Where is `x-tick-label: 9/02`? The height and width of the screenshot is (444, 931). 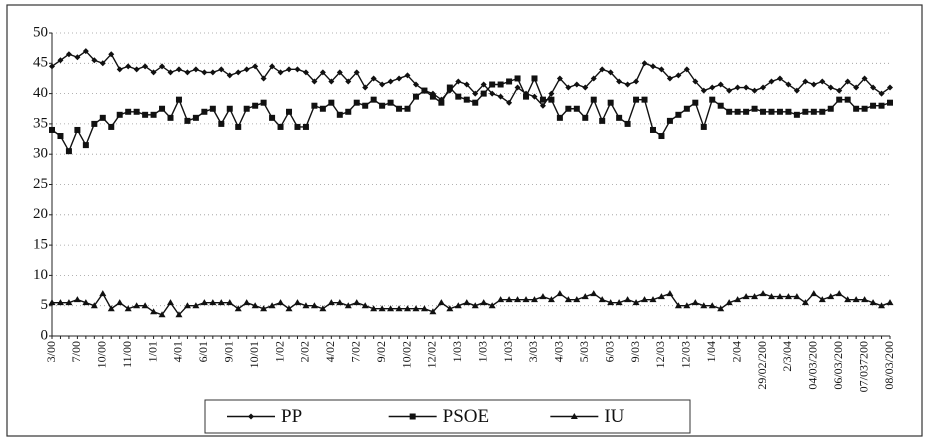
x-tick-label: 9/02 is located at coordinates (381, 351).